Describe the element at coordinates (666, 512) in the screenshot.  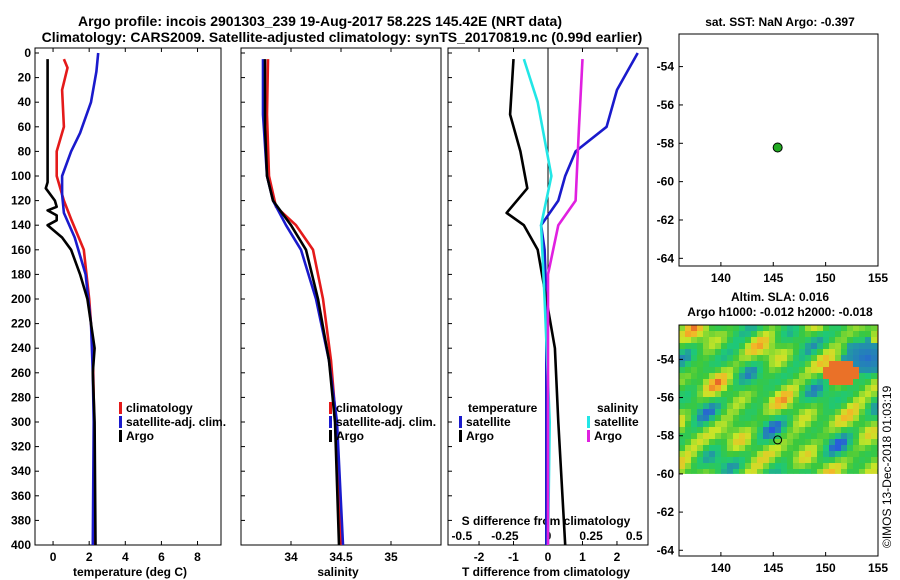
I see `map-y-tick-label: -62` at that location.